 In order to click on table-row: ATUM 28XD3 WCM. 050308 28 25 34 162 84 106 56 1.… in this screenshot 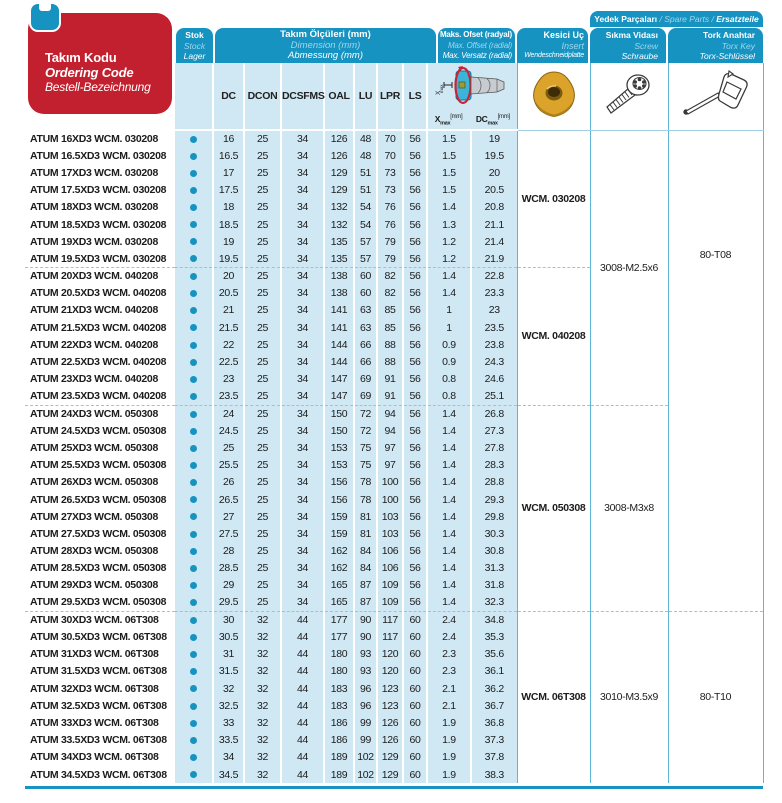, I will do `click(394, 551)`.